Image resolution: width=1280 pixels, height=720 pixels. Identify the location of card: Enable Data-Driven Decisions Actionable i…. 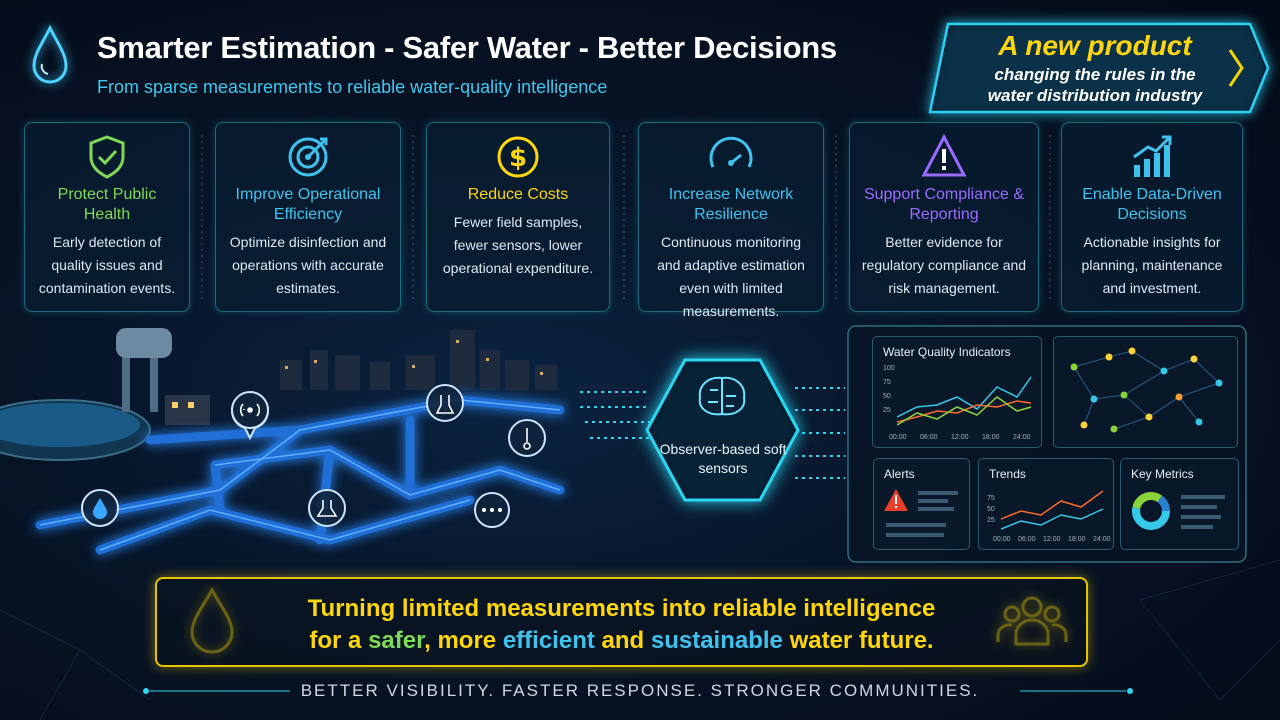
(1152, 217).